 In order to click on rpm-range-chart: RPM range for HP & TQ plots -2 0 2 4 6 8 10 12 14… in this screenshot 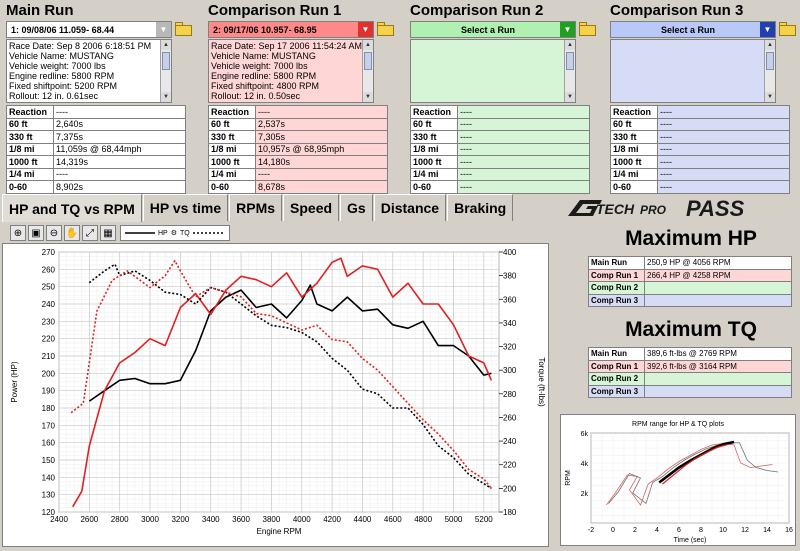, I will do `click(678, 480)`.